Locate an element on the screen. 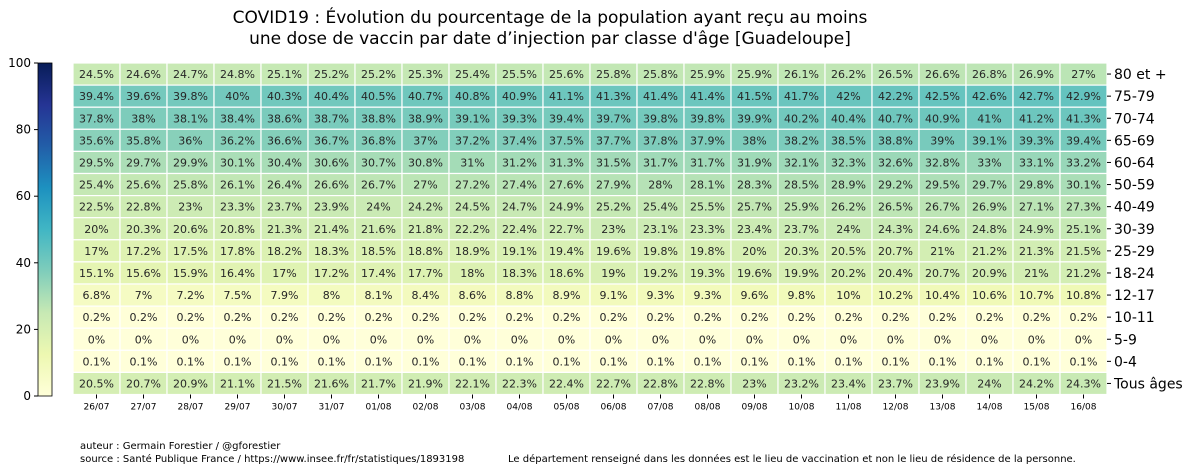 The image size is (1200, 471). cell-value-label: 26.6% is located at coordinates (331, 185).